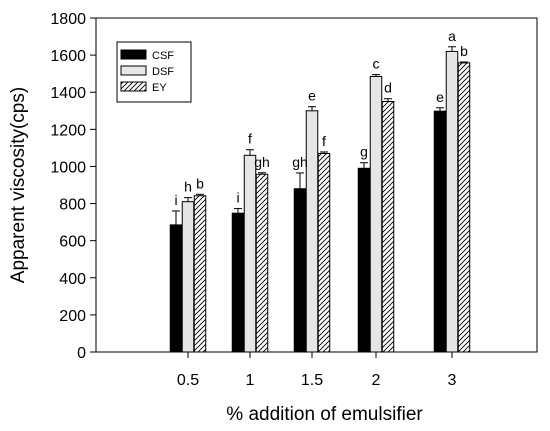  I want to click on x-tick-label: 0.5, so click(188, 380).